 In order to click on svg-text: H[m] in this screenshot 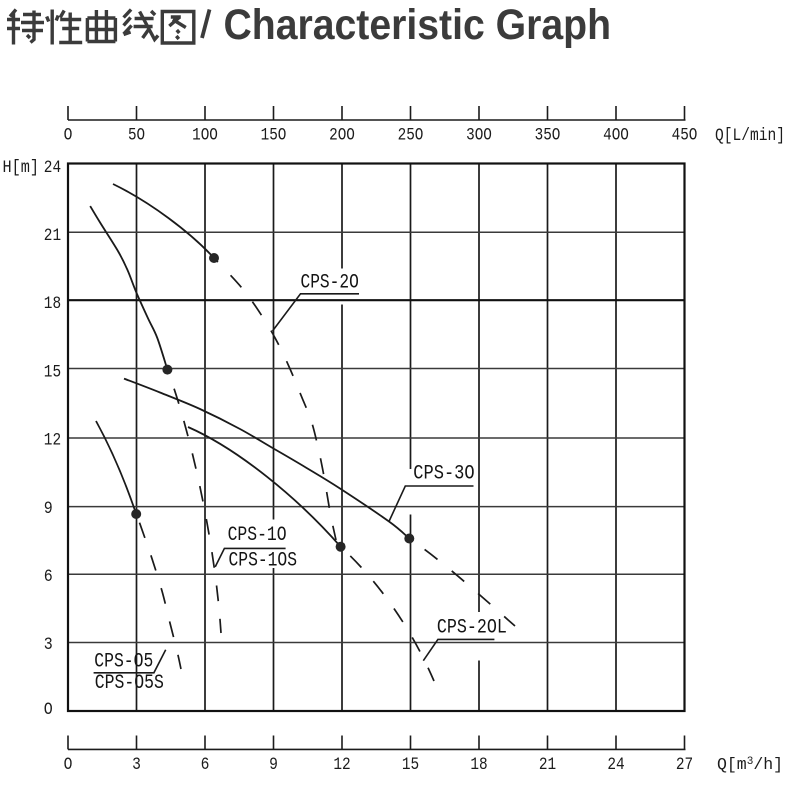, I will do `click(21, 168)`.